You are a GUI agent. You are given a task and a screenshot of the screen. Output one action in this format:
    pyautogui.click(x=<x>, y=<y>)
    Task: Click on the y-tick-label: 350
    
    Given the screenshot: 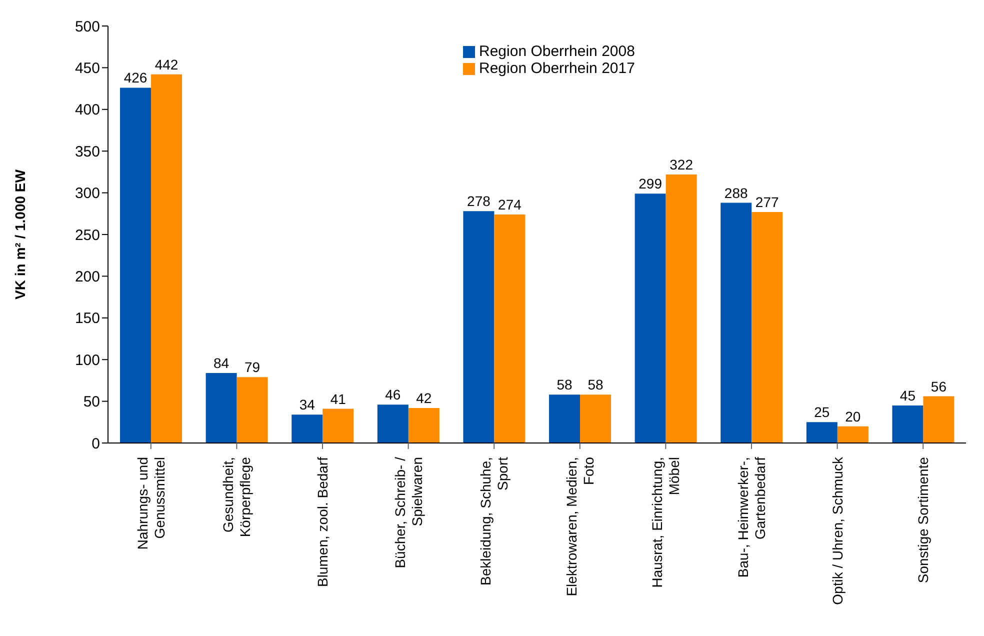 What is the action you would take?
    pyautogui.click(x=87, y=151)
    